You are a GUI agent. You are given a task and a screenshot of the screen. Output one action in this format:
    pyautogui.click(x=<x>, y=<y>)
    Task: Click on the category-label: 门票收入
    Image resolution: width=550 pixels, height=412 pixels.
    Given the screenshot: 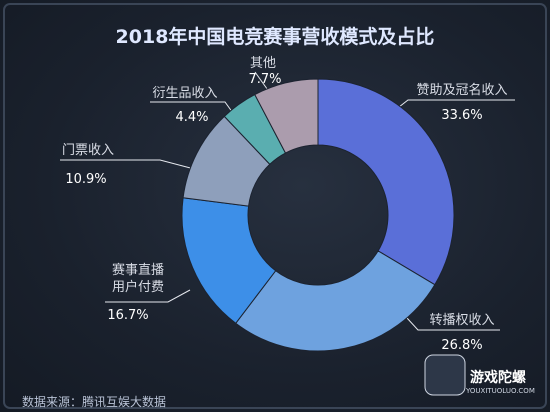 What is the action you would take?
    pyautogui.click(x=88, y=150)
    